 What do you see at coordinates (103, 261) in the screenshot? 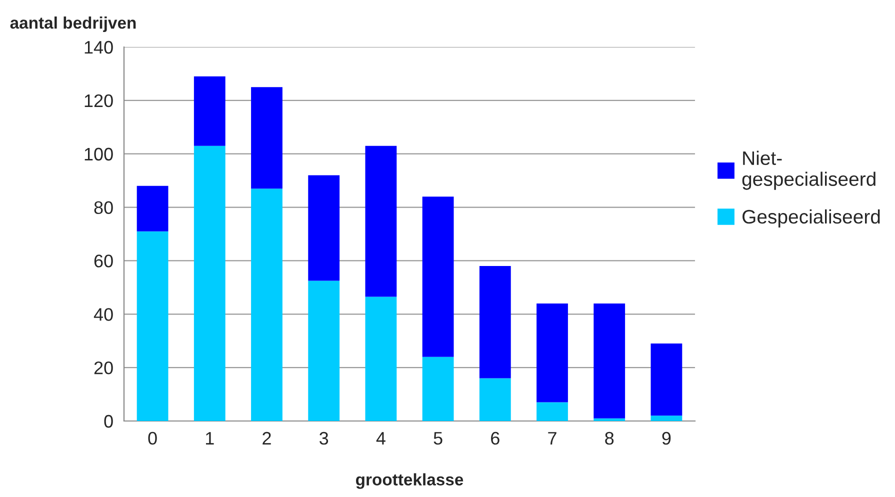
I see `y-tick-label: 60` at bounding box center [103, 261].